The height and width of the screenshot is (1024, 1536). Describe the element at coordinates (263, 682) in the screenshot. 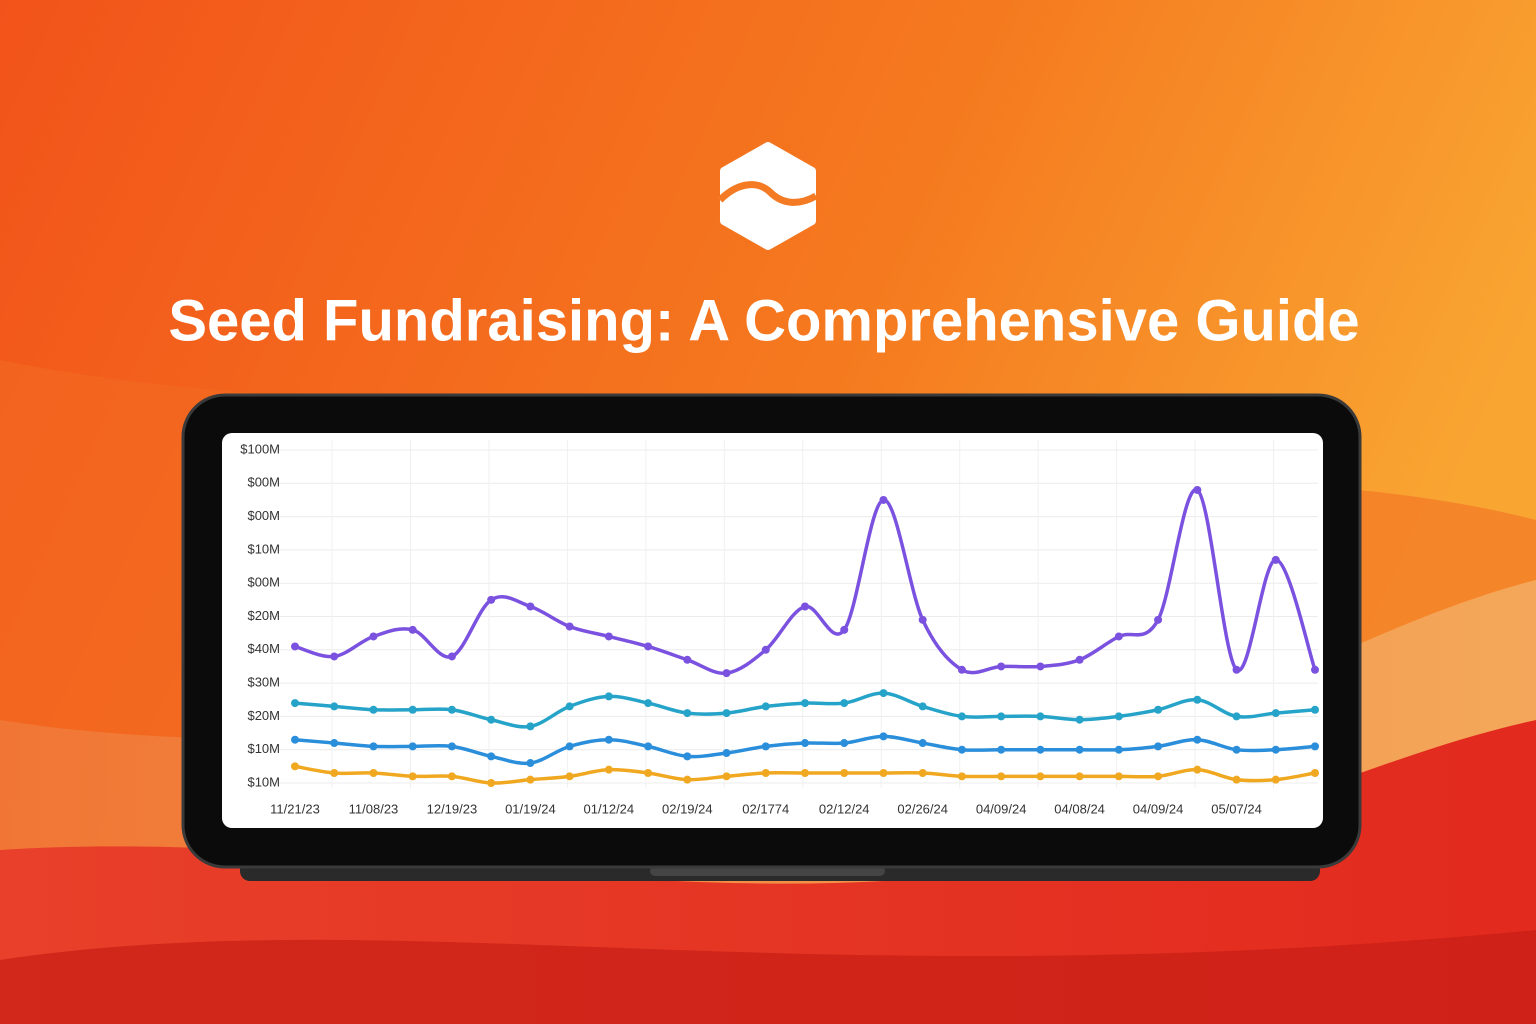

I see `y-tick-label: $30M` at that location.